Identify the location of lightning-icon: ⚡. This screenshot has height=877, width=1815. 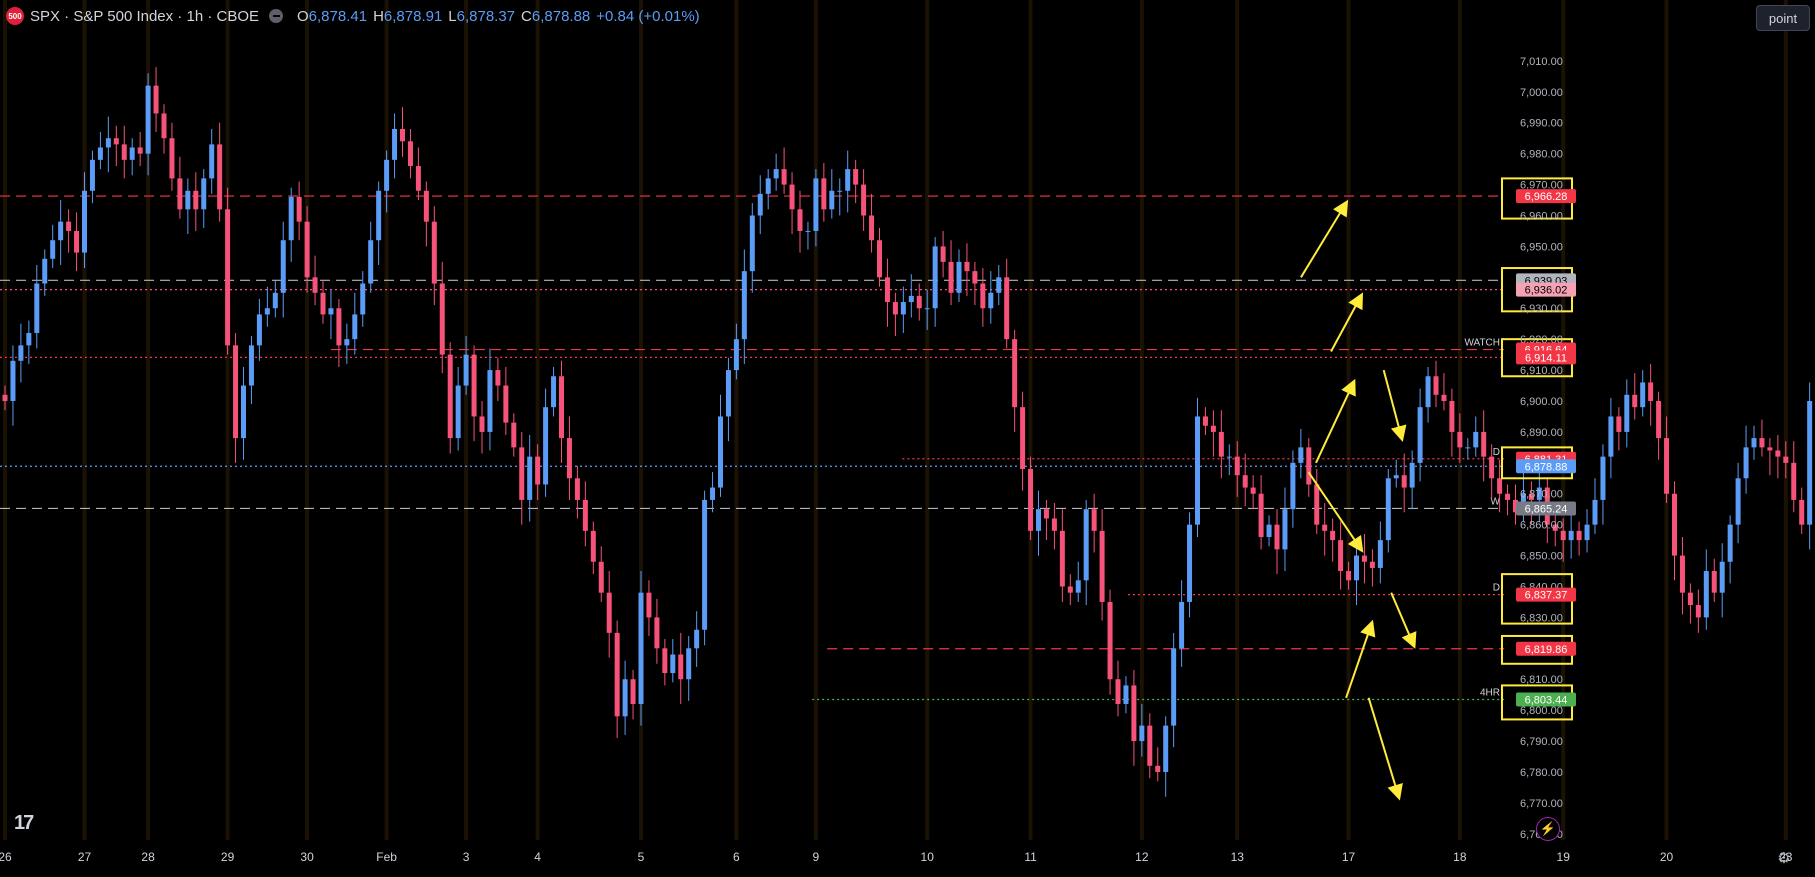
(1548, 829).